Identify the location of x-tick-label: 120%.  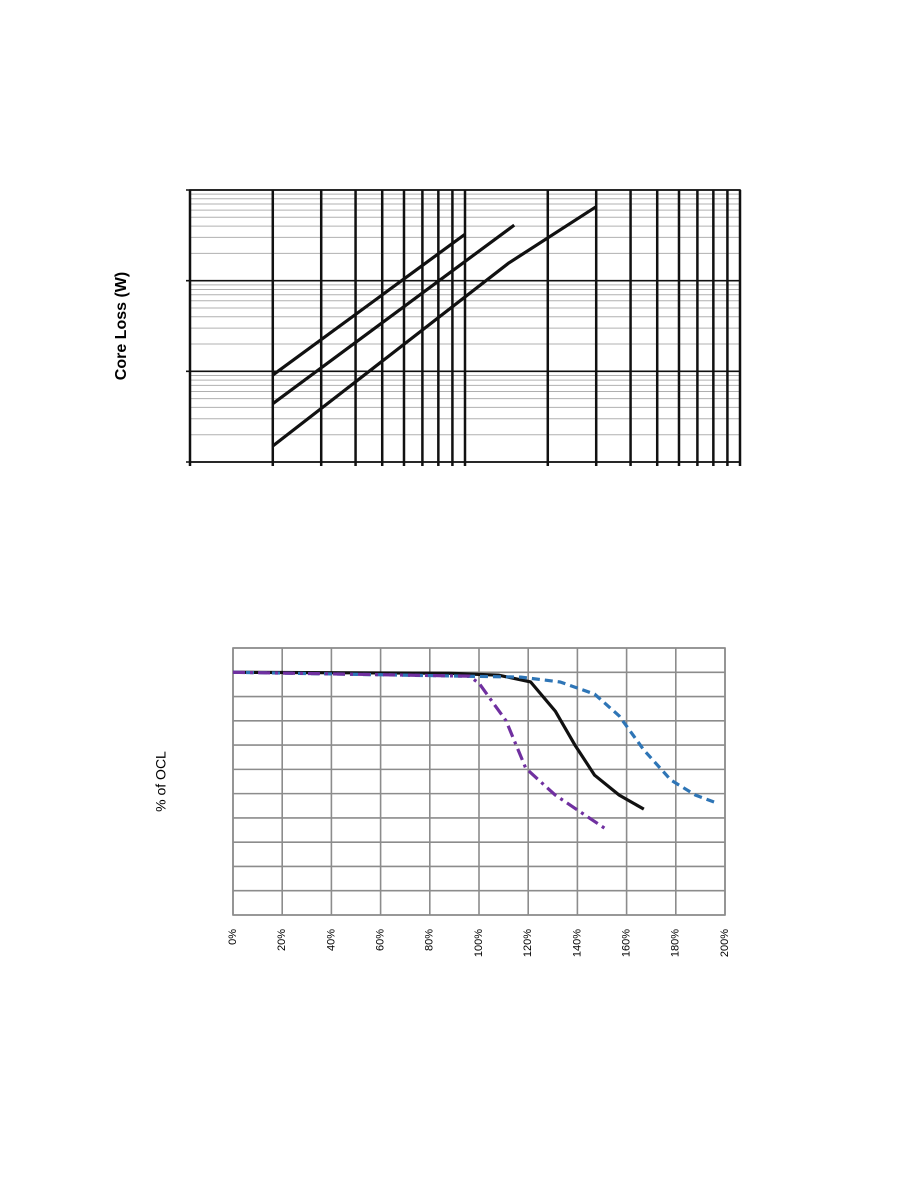
(528, 943).